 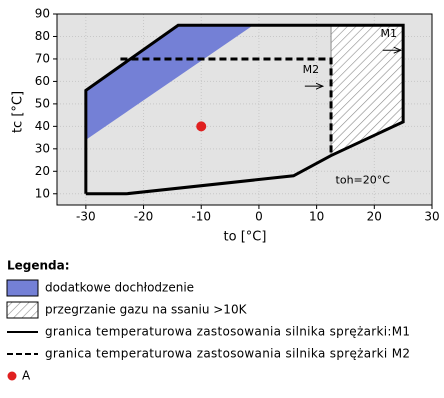 I want to click on x-tick-label: 30, so click(x=431, y=217).